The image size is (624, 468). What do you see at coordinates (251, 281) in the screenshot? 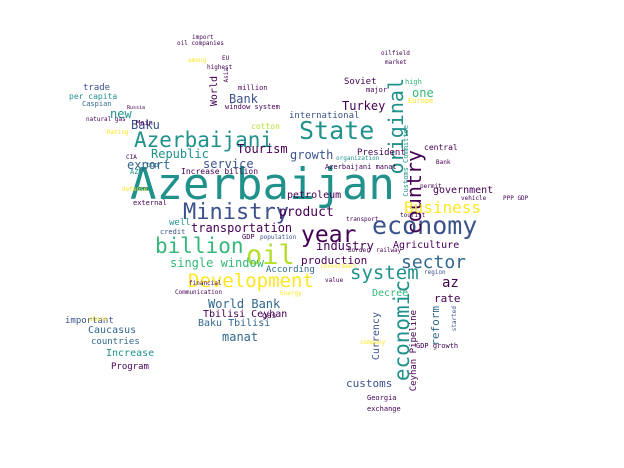
I see `word: Development` at bounding box center [251, 281].